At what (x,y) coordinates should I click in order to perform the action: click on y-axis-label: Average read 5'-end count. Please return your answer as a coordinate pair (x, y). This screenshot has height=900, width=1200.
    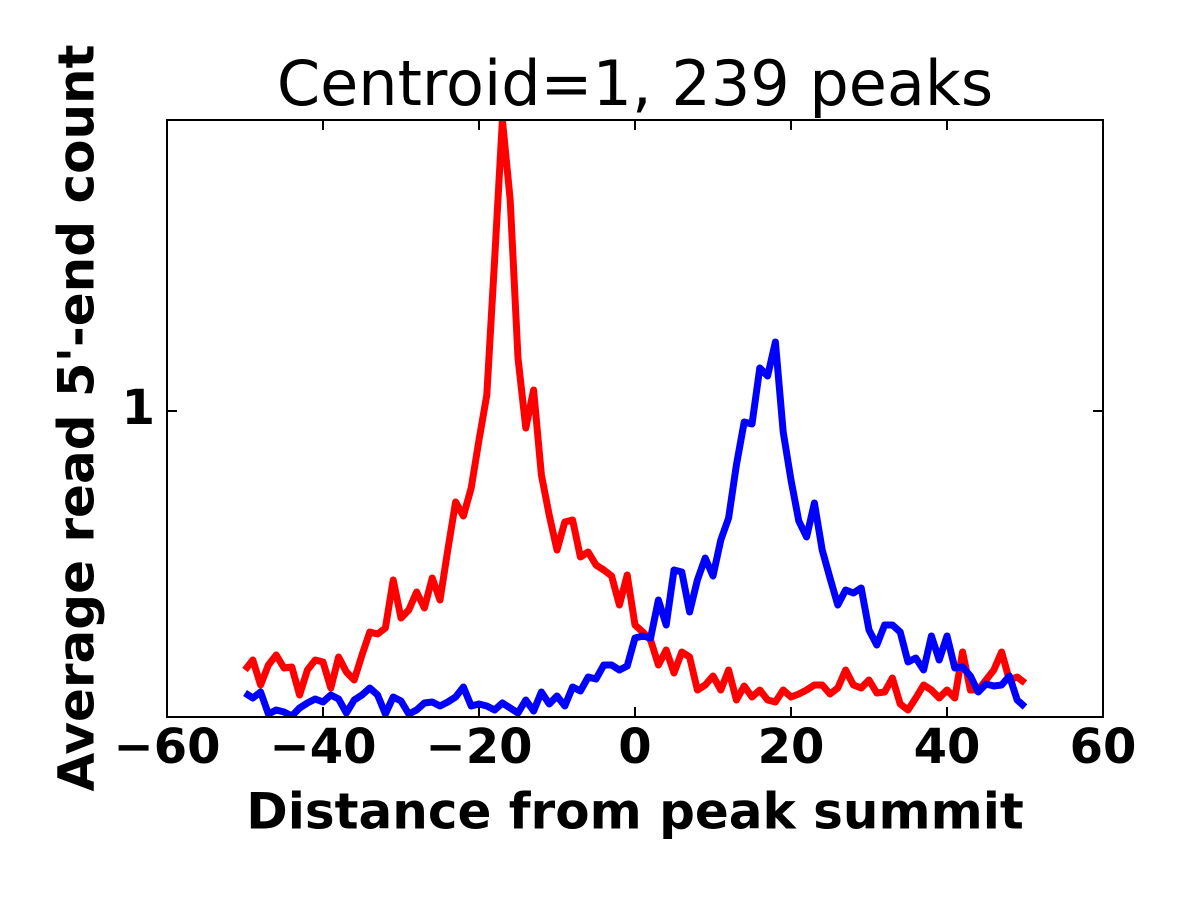
    Looking at the image, I should click on (77, 417).